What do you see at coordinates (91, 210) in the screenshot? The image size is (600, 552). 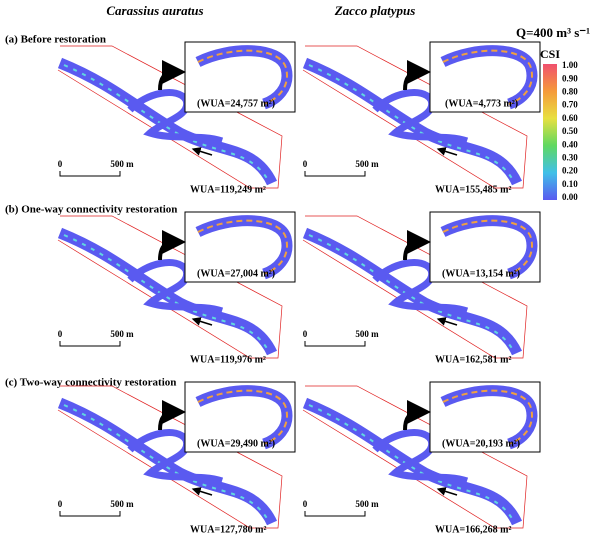 I see `row-label: (b) One-way connectivity restoration` at bounding box center [91, 210].